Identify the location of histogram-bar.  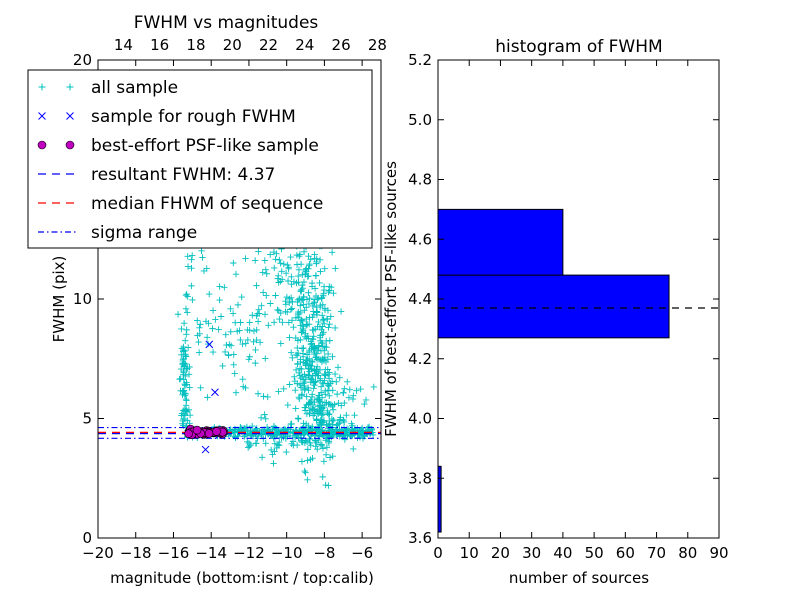
(553, 306).